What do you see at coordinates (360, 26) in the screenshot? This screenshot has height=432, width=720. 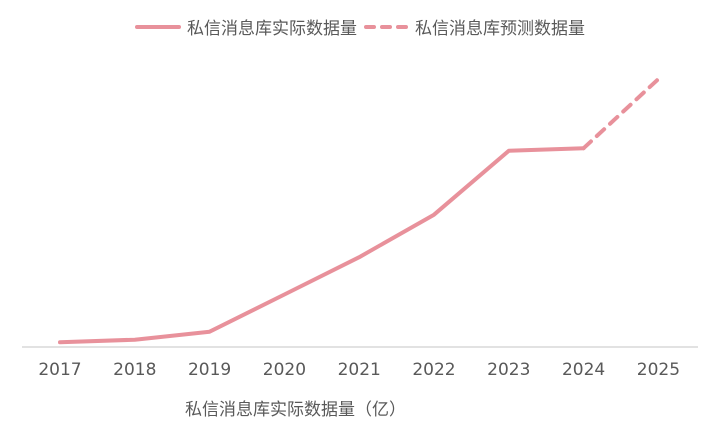 I see `chart-legend: 私信消息库实际数据量 私信消息库预测数据量` at bounding box center [360, 26].